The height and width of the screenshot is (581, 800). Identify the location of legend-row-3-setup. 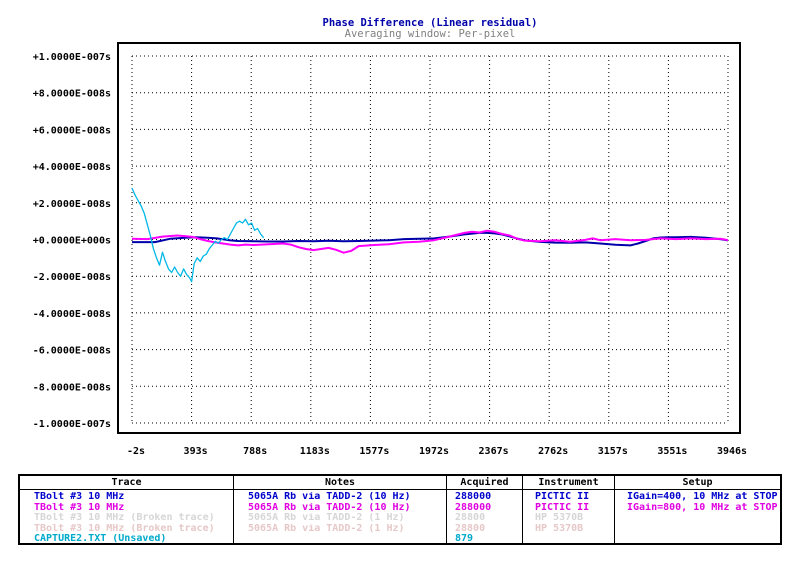
(697, 518).